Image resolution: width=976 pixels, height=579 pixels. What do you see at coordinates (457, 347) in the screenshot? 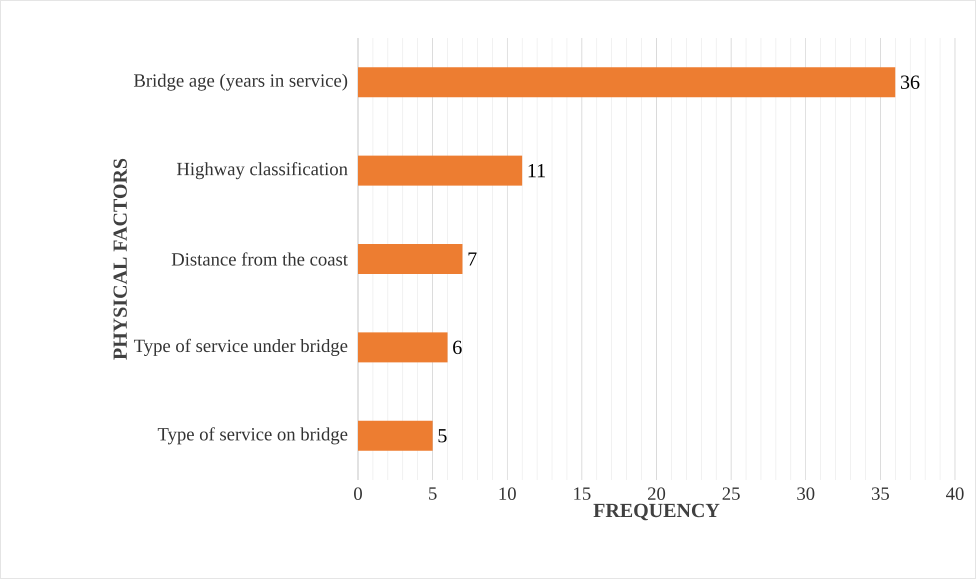
I see `data-label: 6` at bounding box center [457, 347].